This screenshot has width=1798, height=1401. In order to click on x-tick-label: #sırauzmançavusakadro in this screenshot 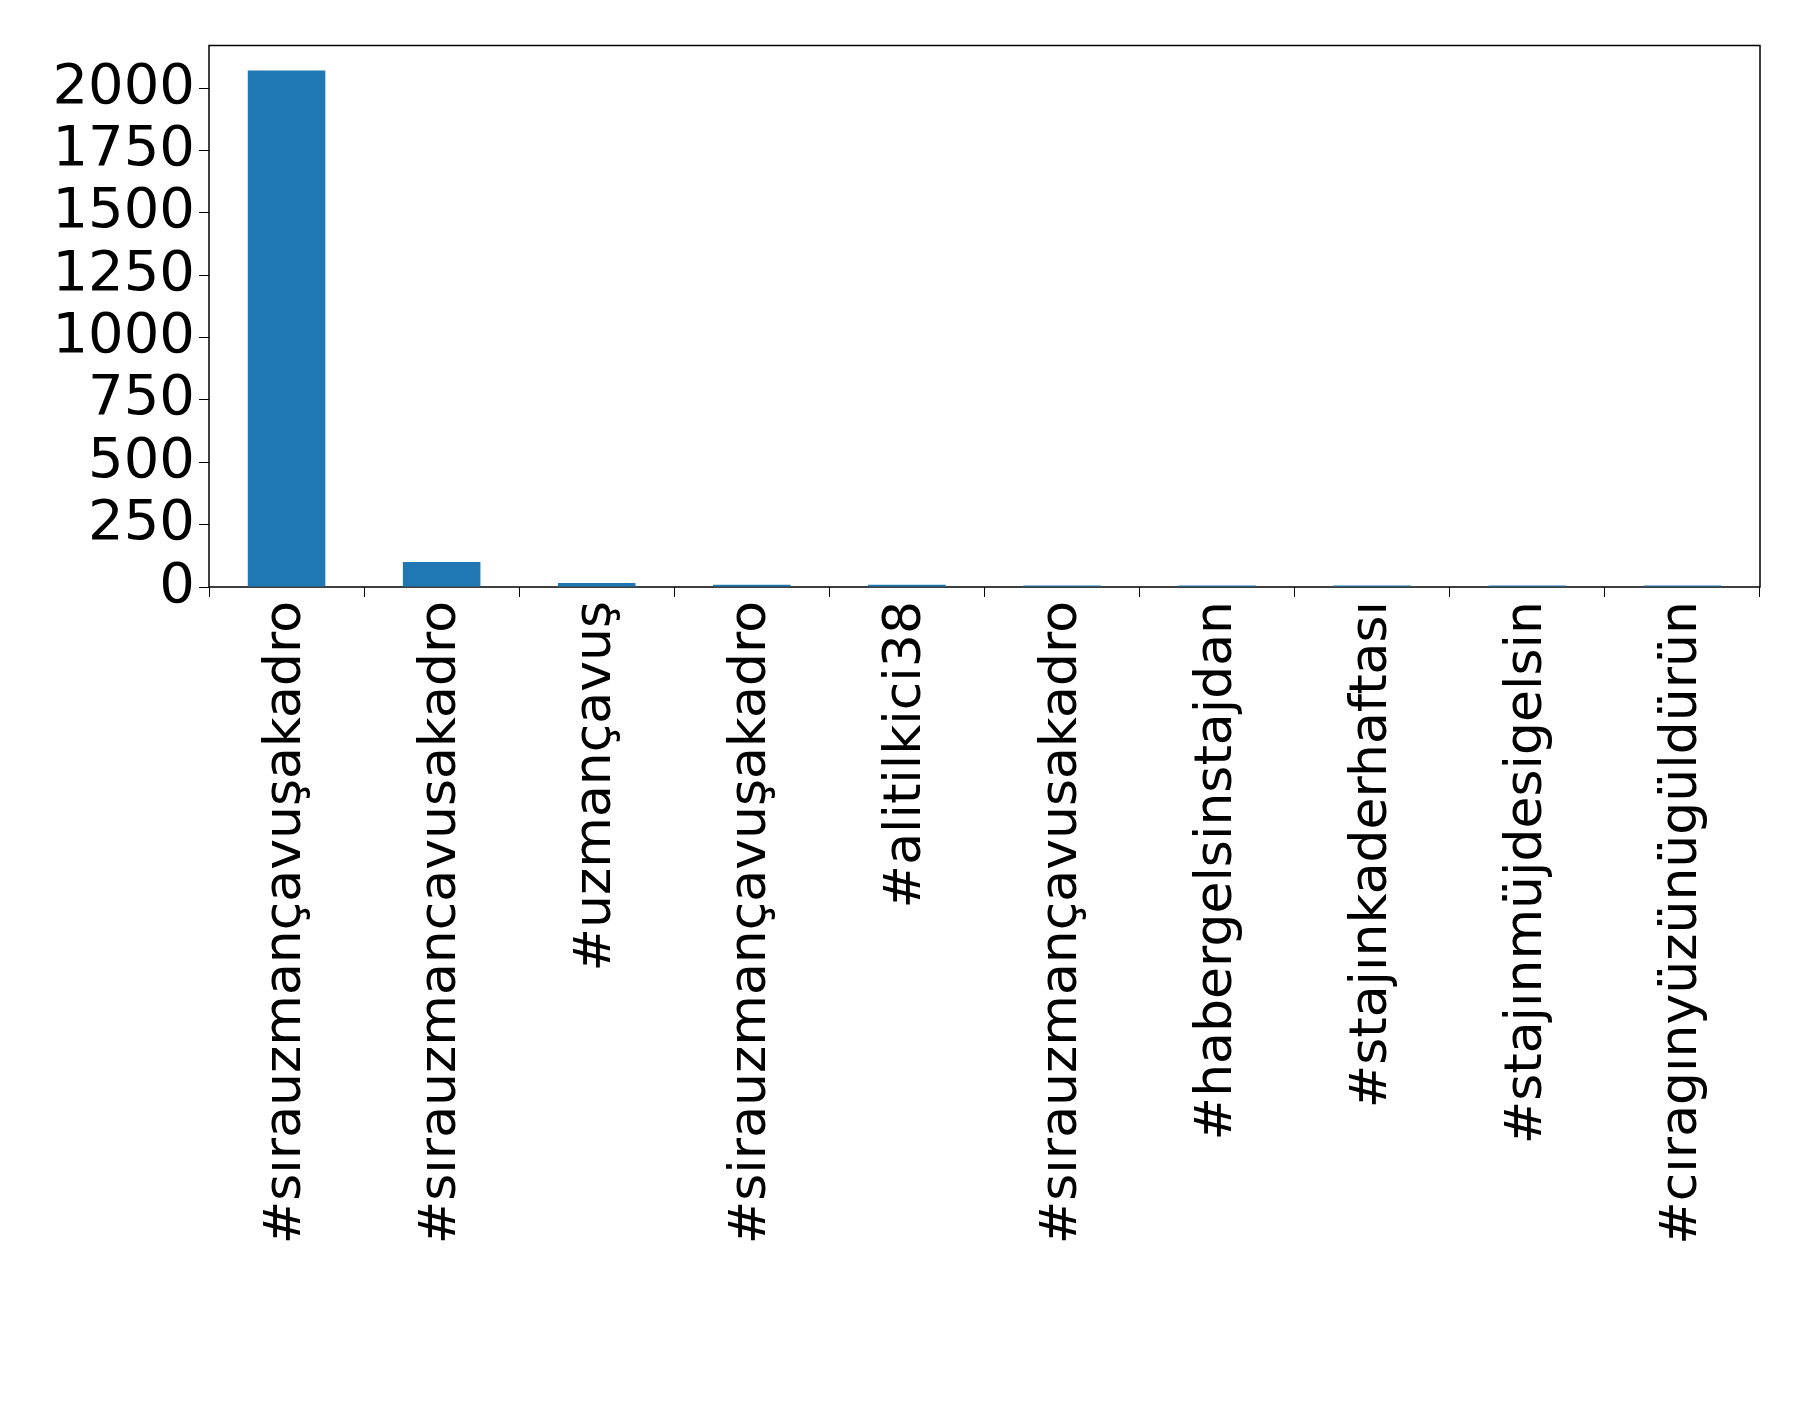, I will do `click(1057, 923)`.